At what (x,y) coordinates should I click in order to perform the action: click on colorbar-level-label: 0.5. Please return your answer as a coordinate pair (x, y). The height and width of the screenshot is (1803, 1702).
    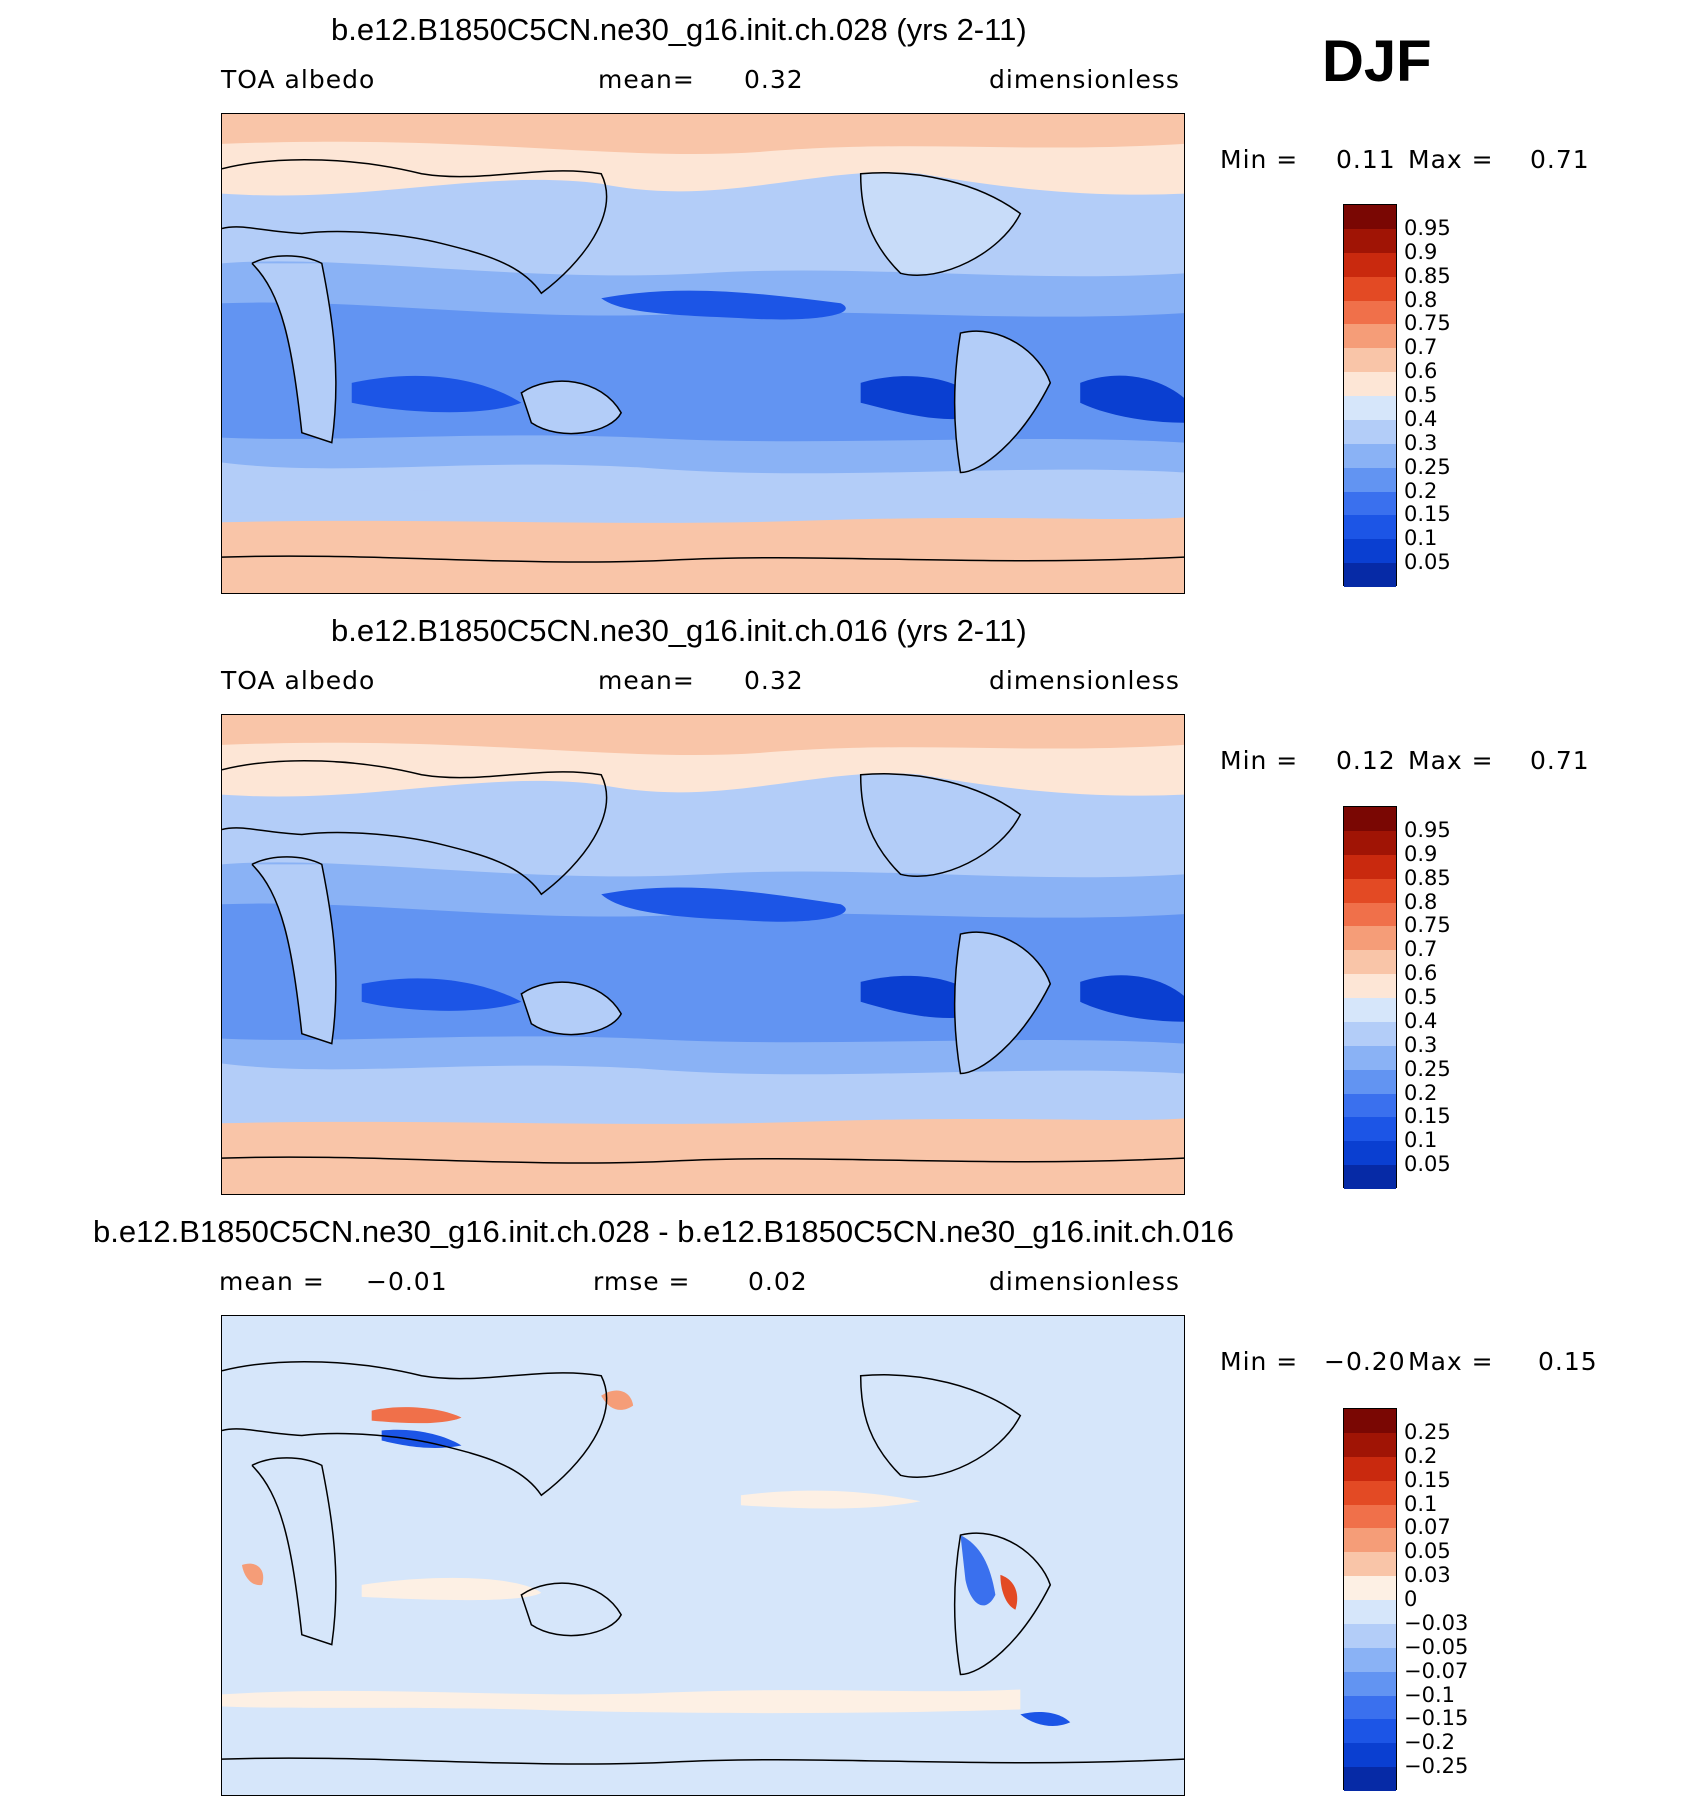
    Looking at the image, I should click on (1421, 997).